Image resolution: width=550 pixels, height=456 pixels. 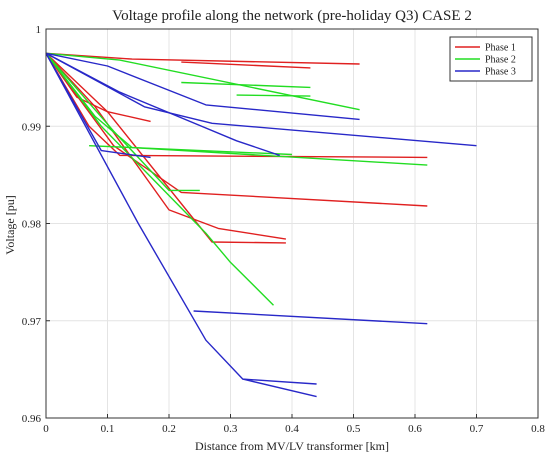 I want to click on y-axis-label: Voltage [pu], so click(x=10, y=224).